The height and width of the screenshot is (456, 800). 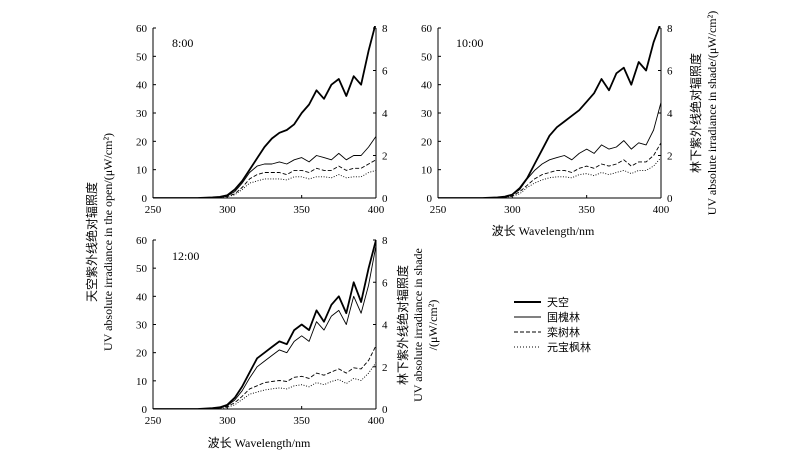 I want to click on panel-time-label: 8:00, so click(x=182, y=43).